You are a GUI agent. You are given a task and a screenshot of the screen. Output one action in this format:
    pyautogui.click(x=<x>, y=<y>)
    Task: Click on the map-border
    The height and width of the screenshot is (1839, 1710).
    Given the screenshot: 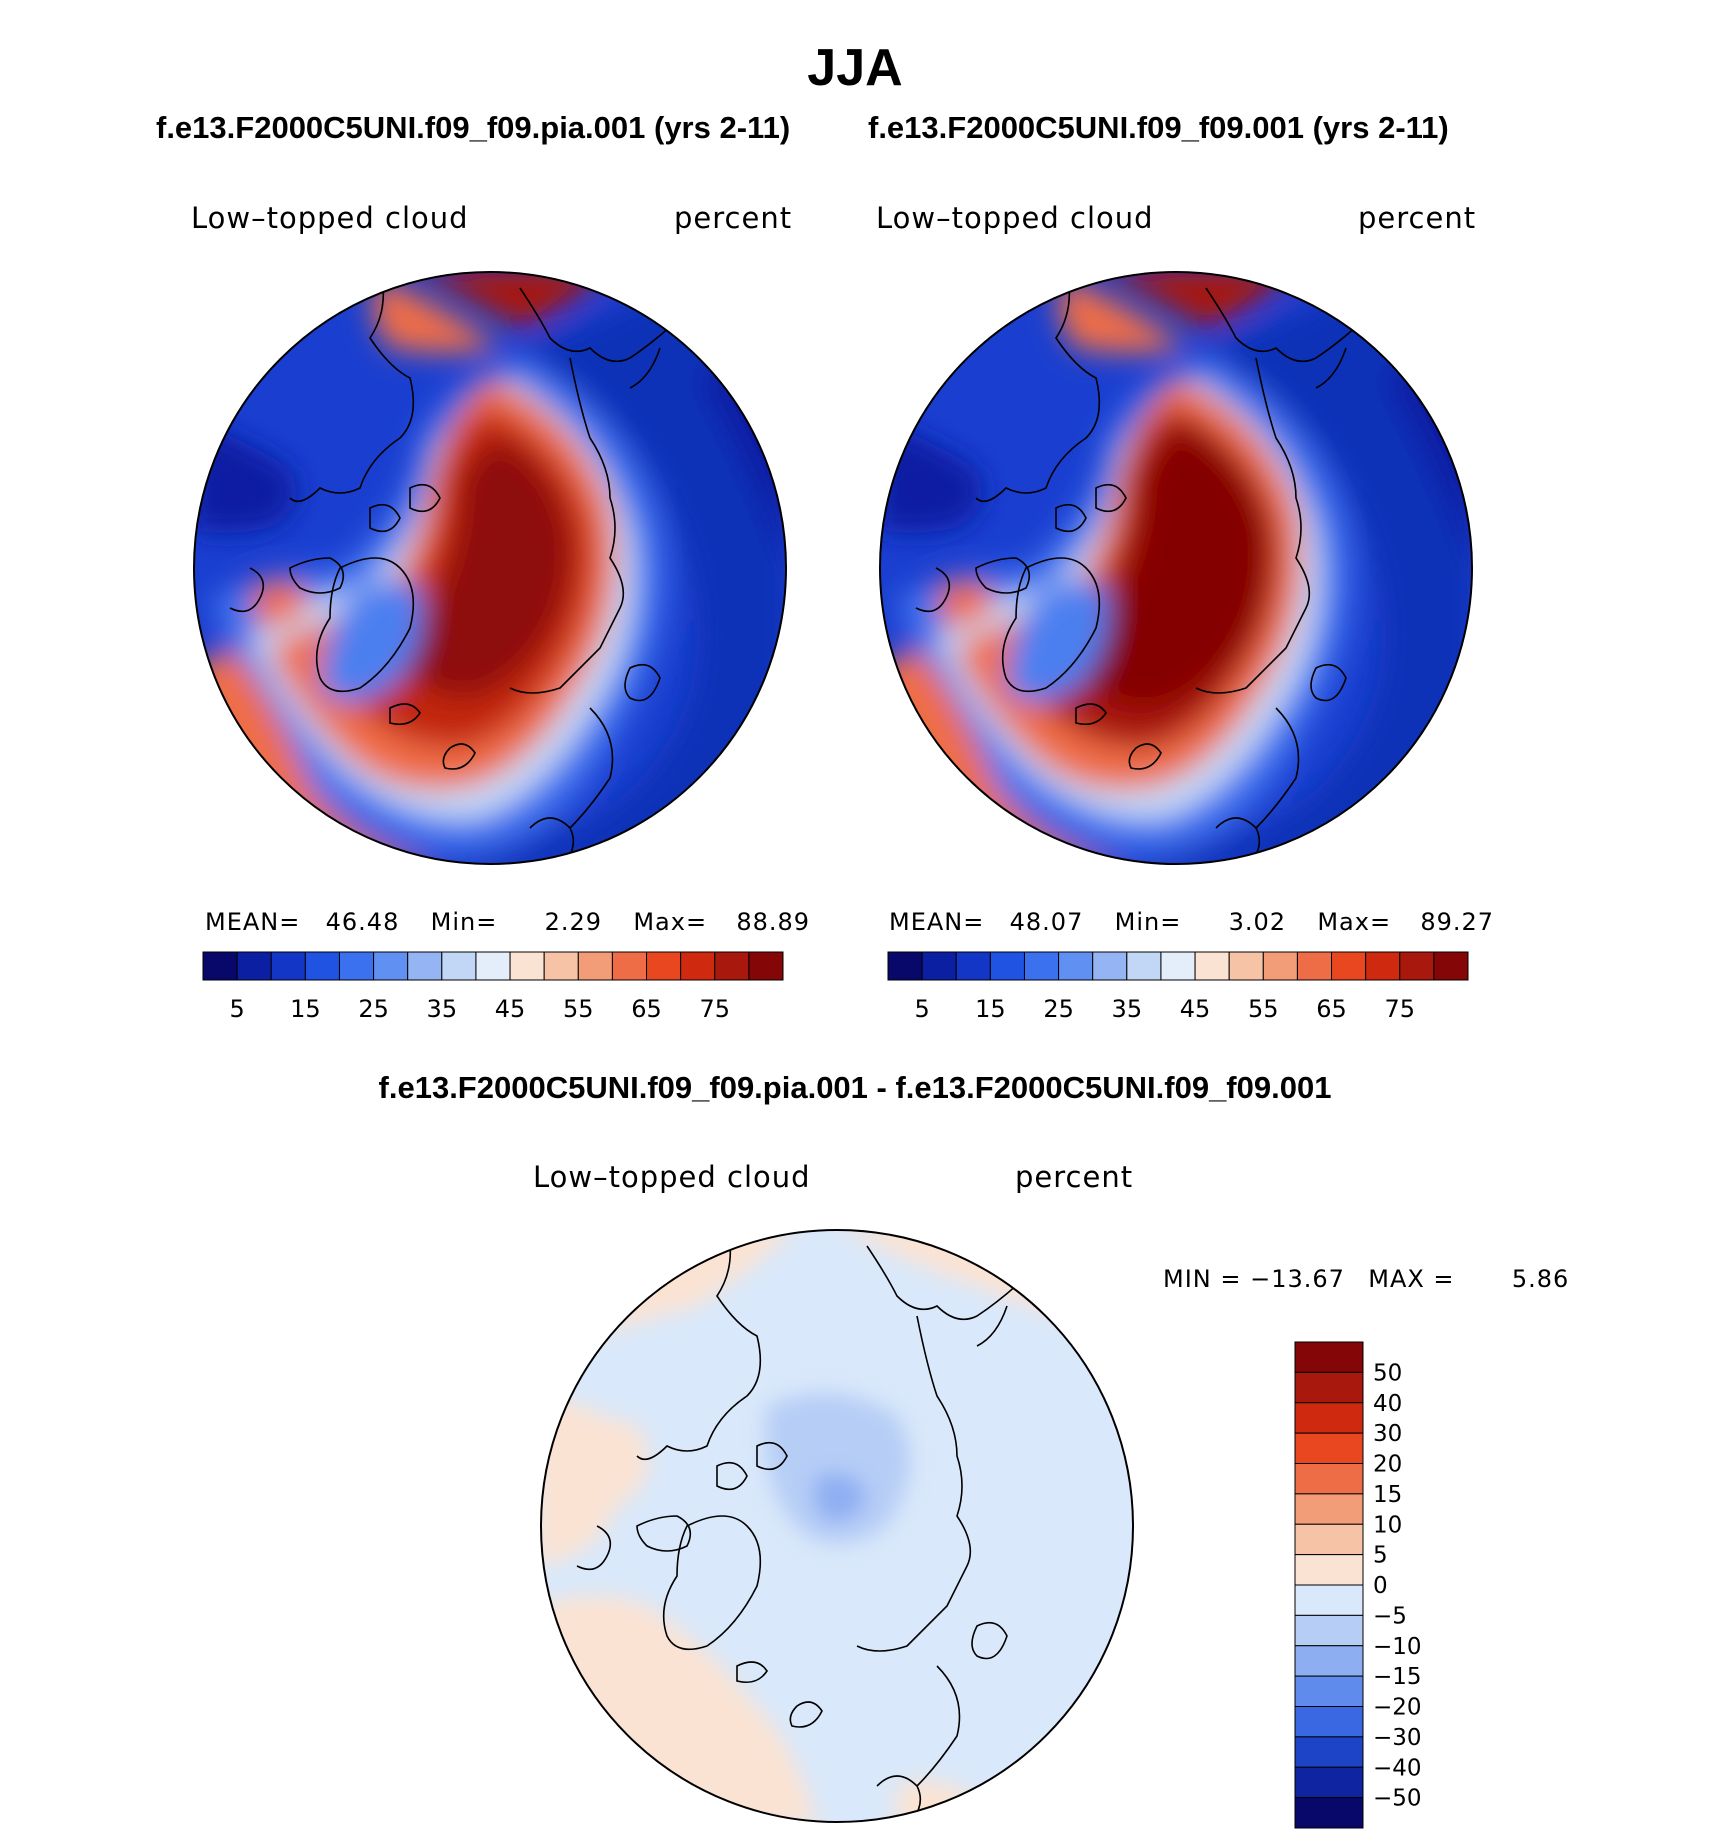 What is the action you would take?
    pyautogui.click(x=490, y=568)
    